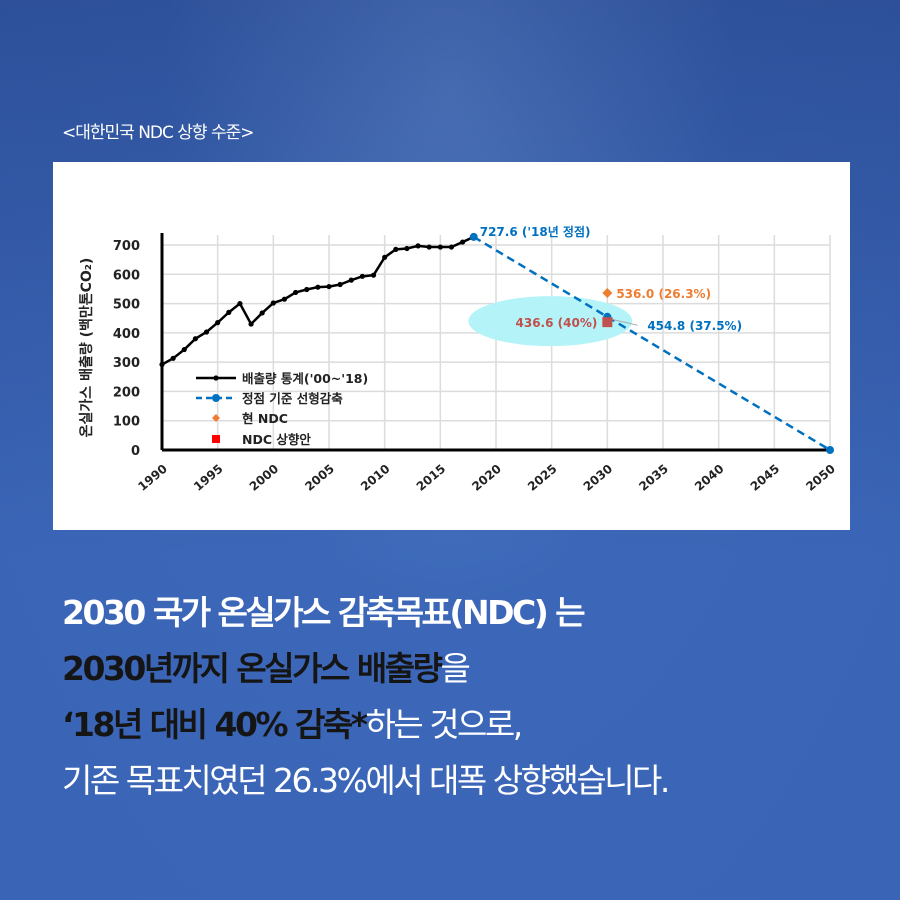  What do you see at coordinates (557, 323) in the screenshot?
I see `annotation-raised-ndc: 436.6 (40%)` at bounding box center [557, 323].